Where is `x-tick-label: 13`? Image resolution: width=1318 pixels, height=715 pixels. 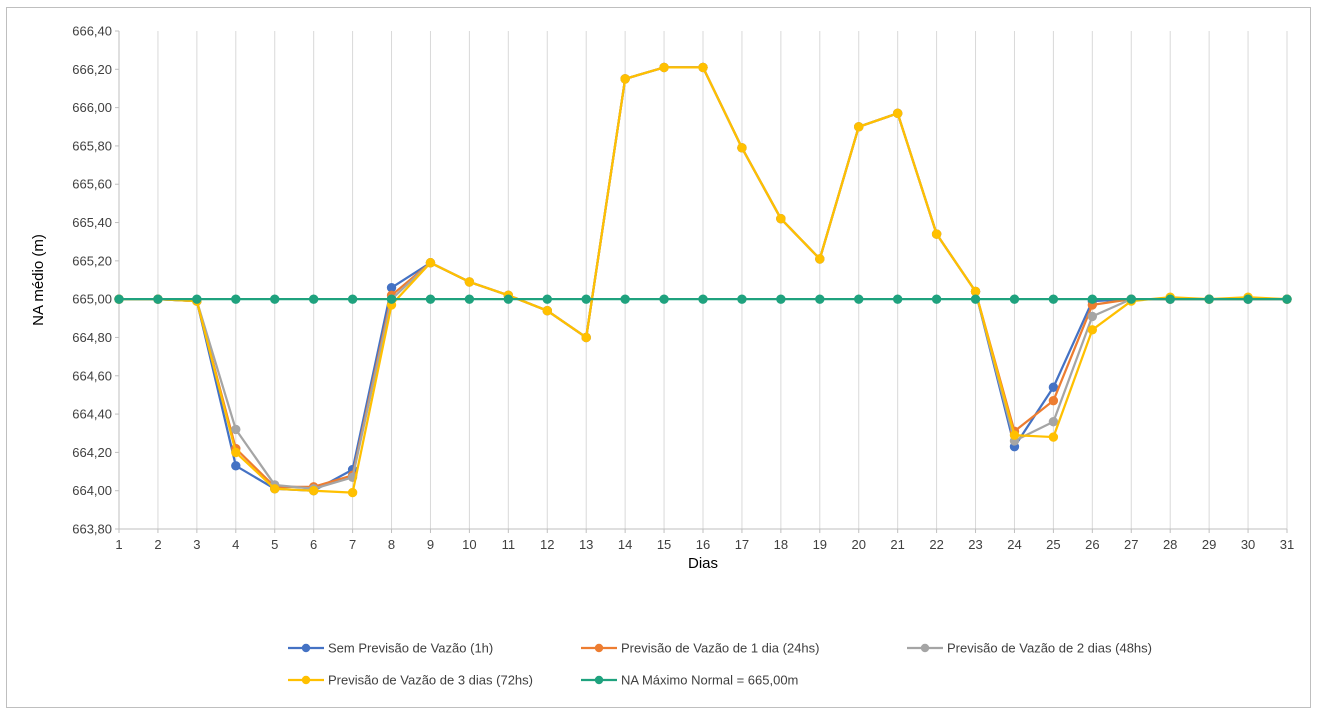 x-tick-label: 13 is located at coordinates (586, 544).